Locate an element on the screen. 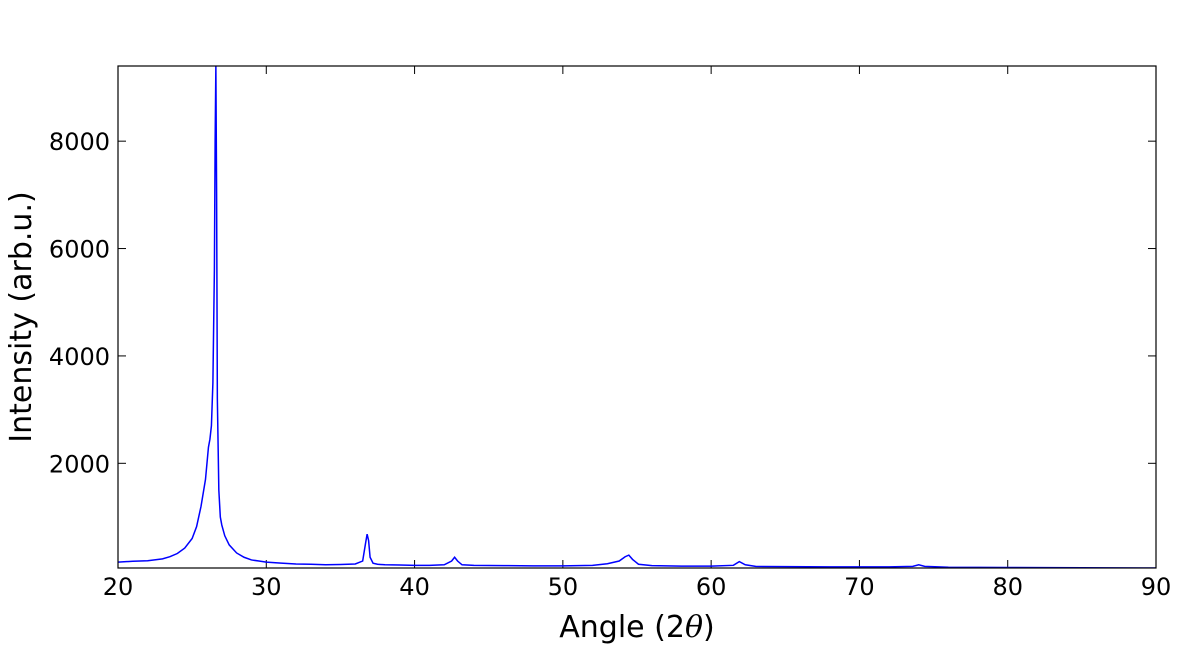 This screenshot has width=1180, height=668. y-tick-label: 8000 is located at coordinates (79, 142).